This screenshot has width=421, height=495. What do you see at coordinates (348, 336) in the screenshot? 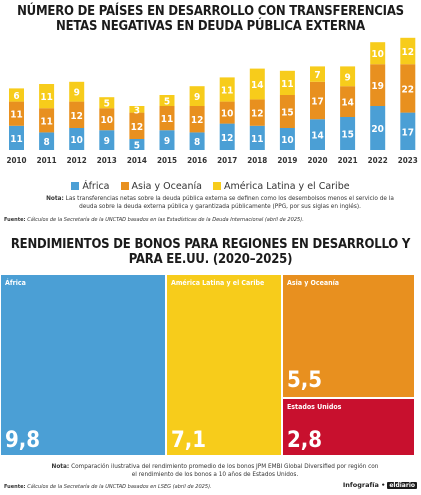
I see `treemap-tile-asia: Asia y Oceanía 5,5` at bounding box center [348, 336].